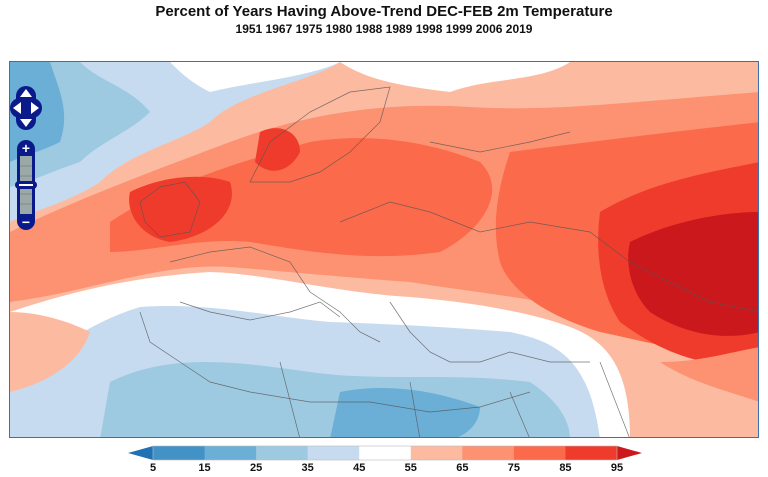 The width and height of the screenshot is (768, 477). What do you see at coordinates (26, 222) in the screenshot?
I see `zoom-out-button: −` at bounding box center [26, 222].